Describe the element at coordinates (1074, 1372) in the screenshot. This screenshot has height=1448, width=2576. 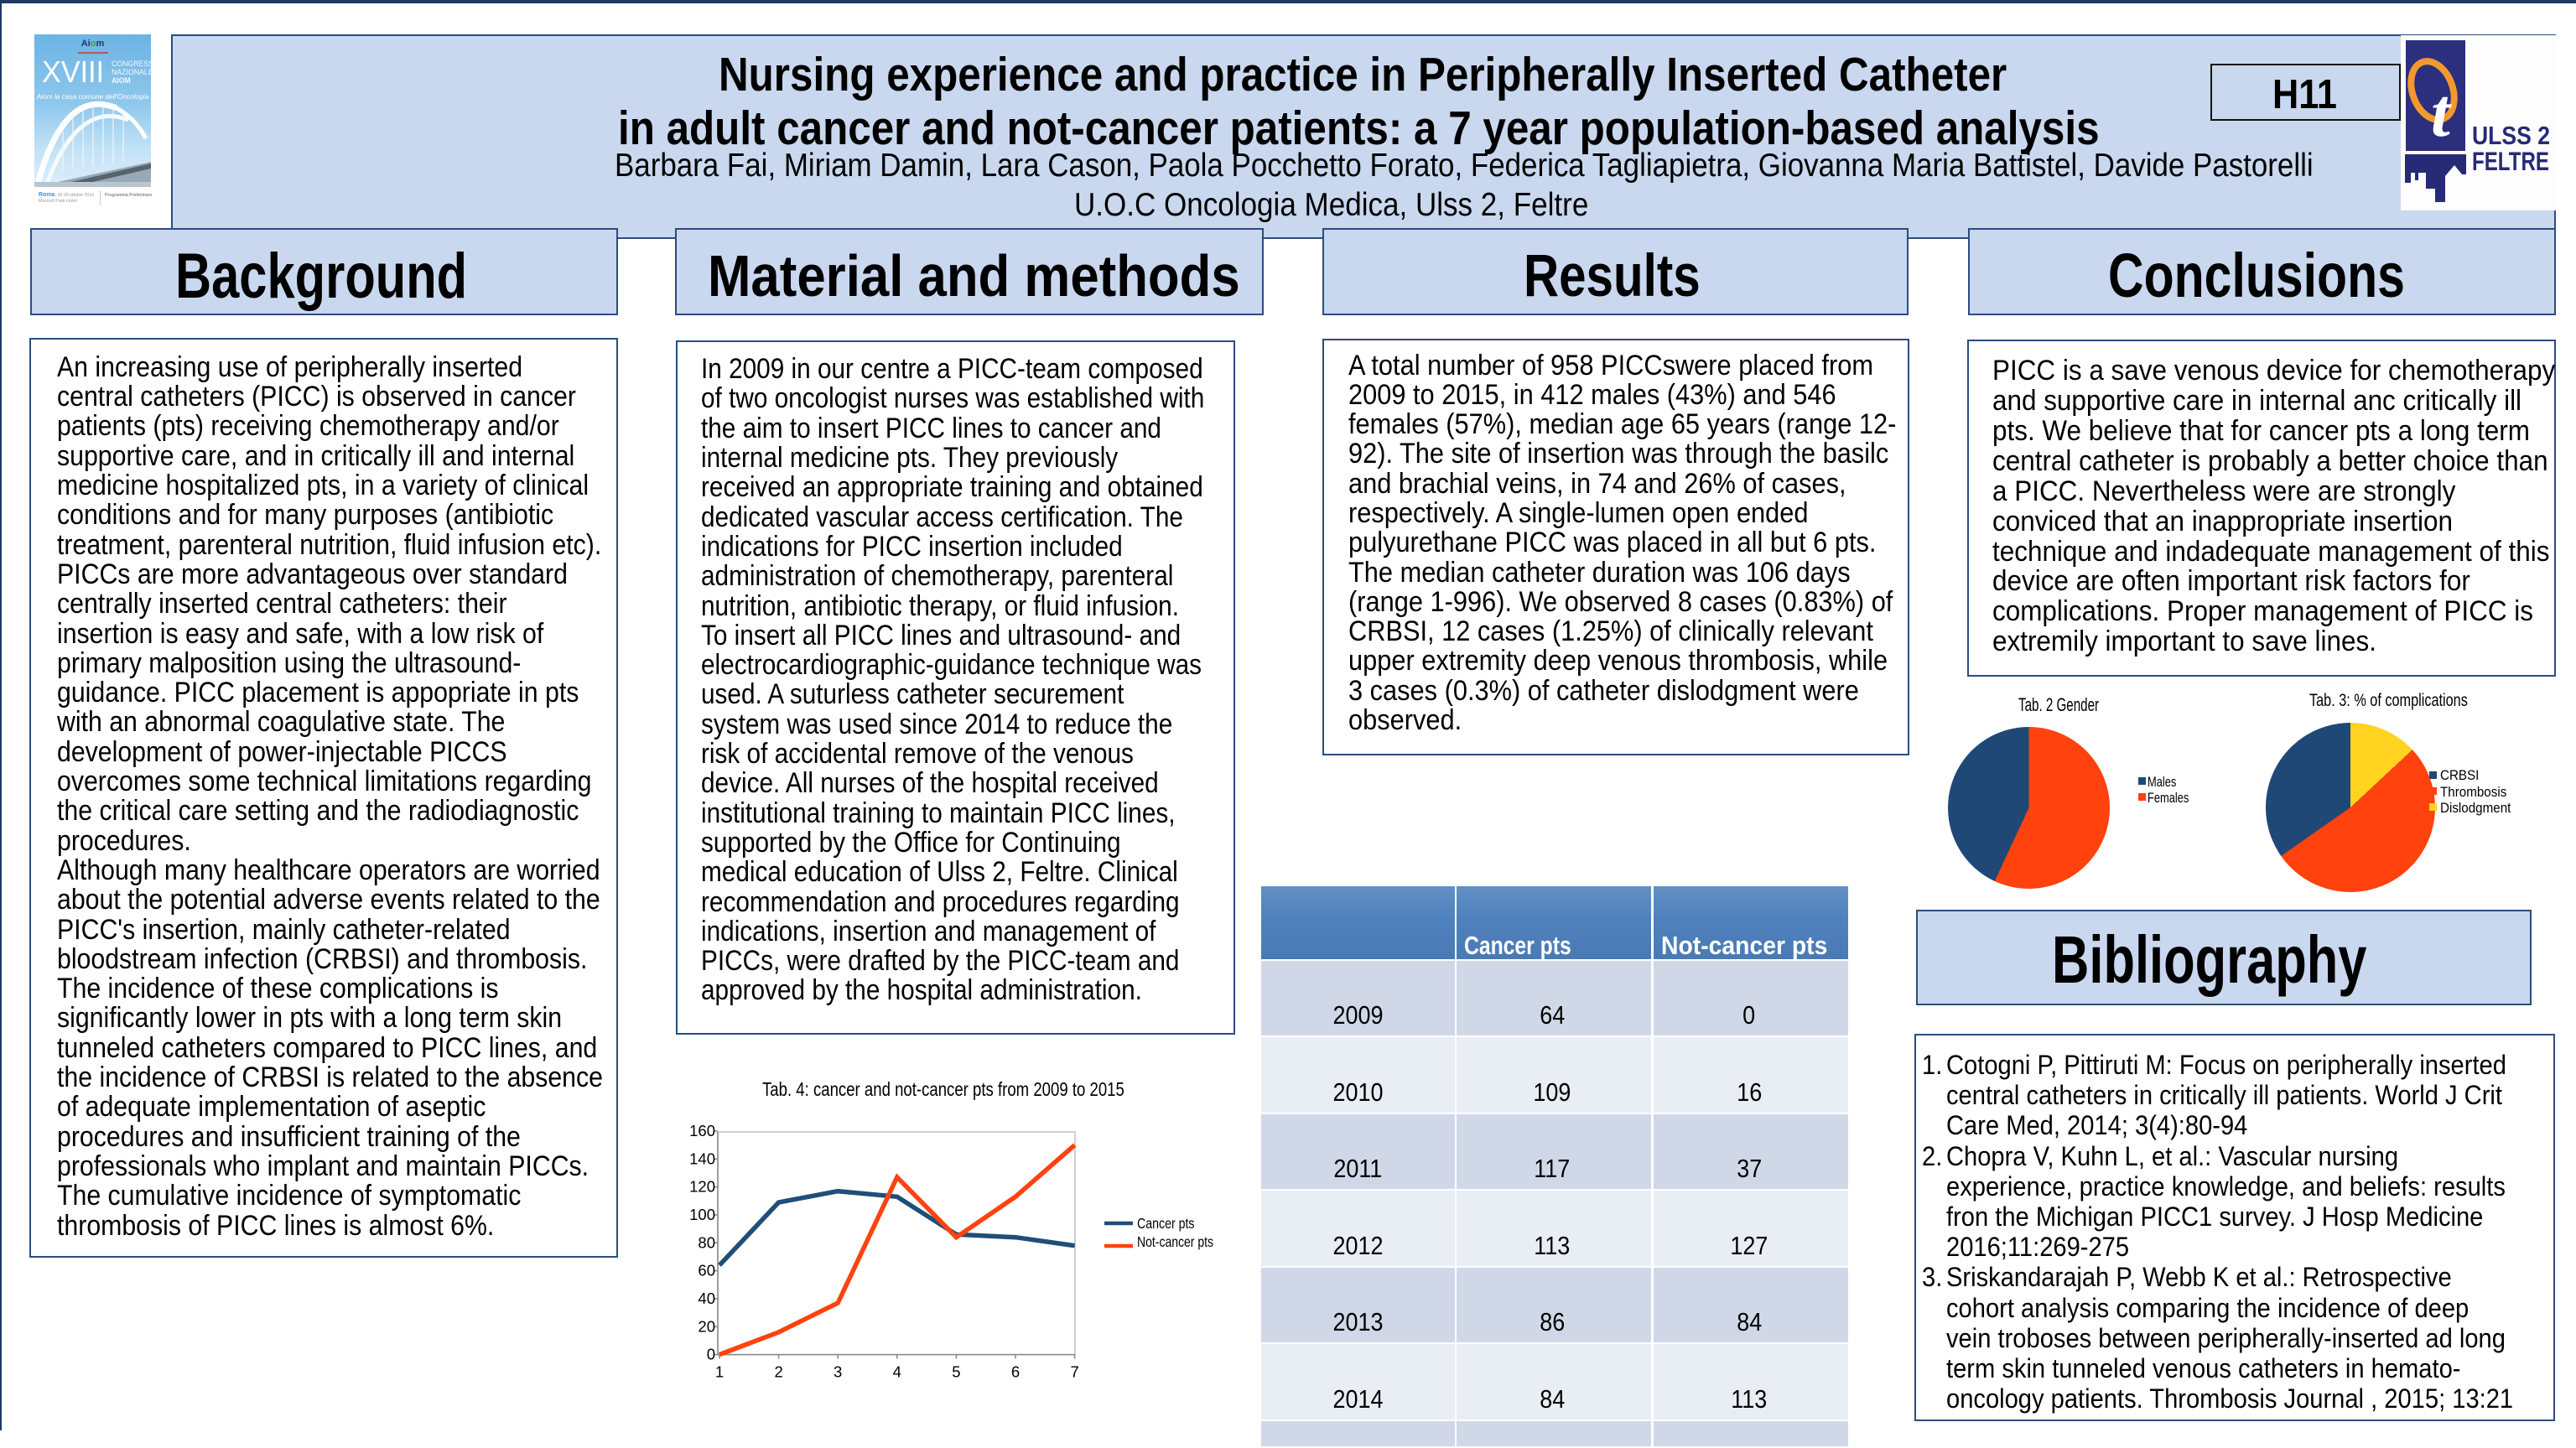
I see `svg-text: 7` at that location.